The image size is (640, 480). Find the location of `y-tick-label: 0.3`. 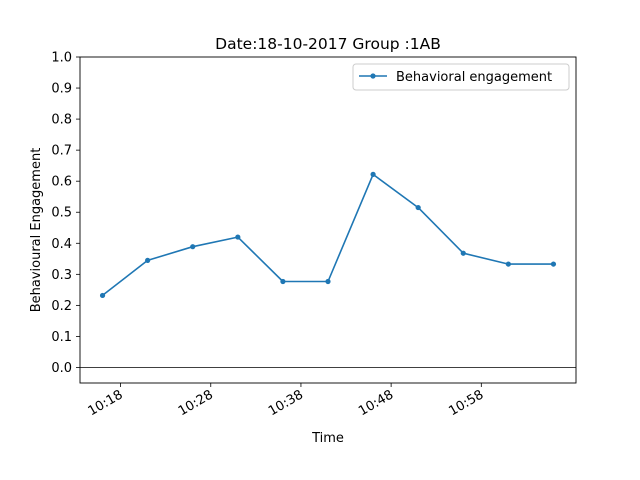

y-tick-label: 0.3 is located at coordinates (61, 275).